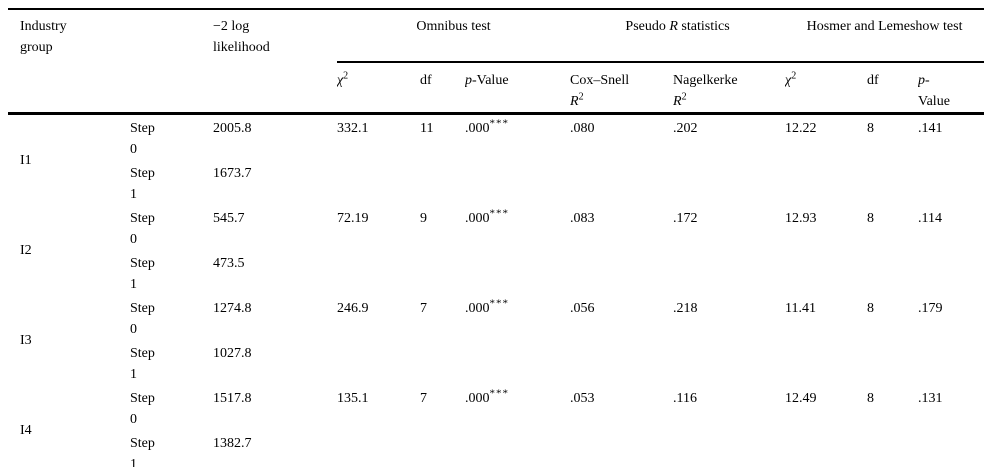 This screenshot has height=467, width=992. I want to click on header-cox-snell-r2: Cox–Snell R2, so click(621, 88).